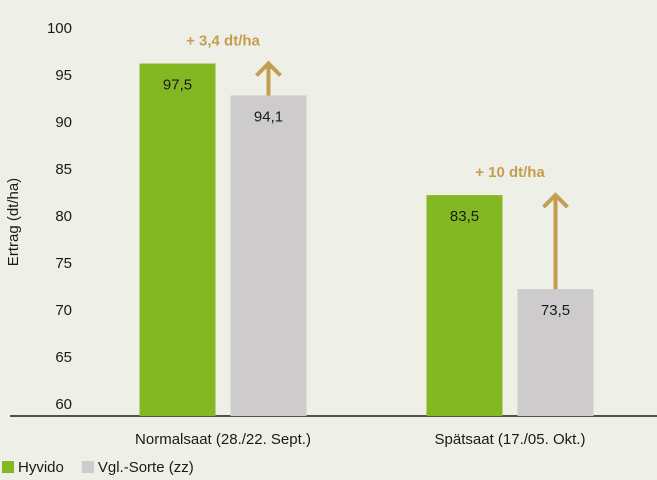  What do you see at coordinates (59, 28) in the screenshot?
I see `y-tick-label: 100` at bounding box center [59, 28].